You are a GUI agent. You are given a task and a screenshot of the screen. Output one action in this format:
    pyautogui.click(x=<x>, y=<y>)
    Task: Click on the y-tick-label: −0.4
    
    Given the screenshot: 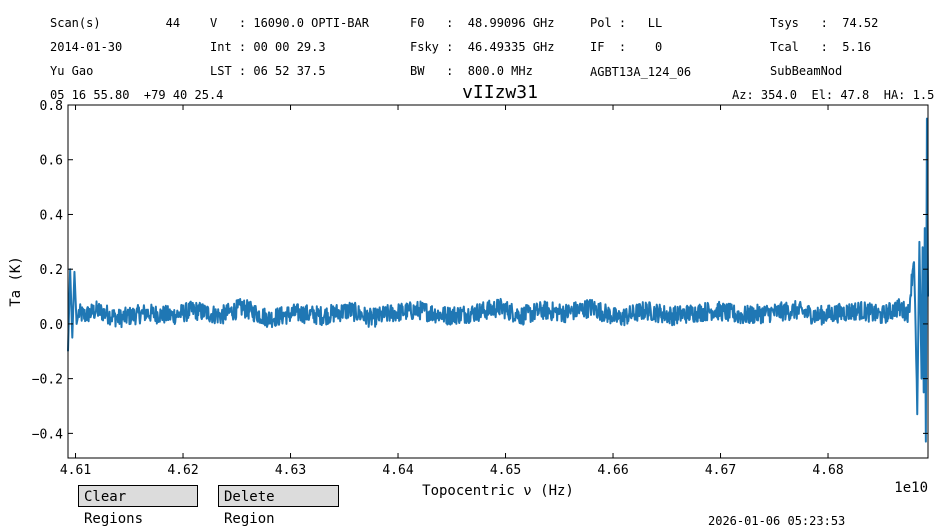 What is the action you would take?
    pyautogui.click(x=47, y=434)
    